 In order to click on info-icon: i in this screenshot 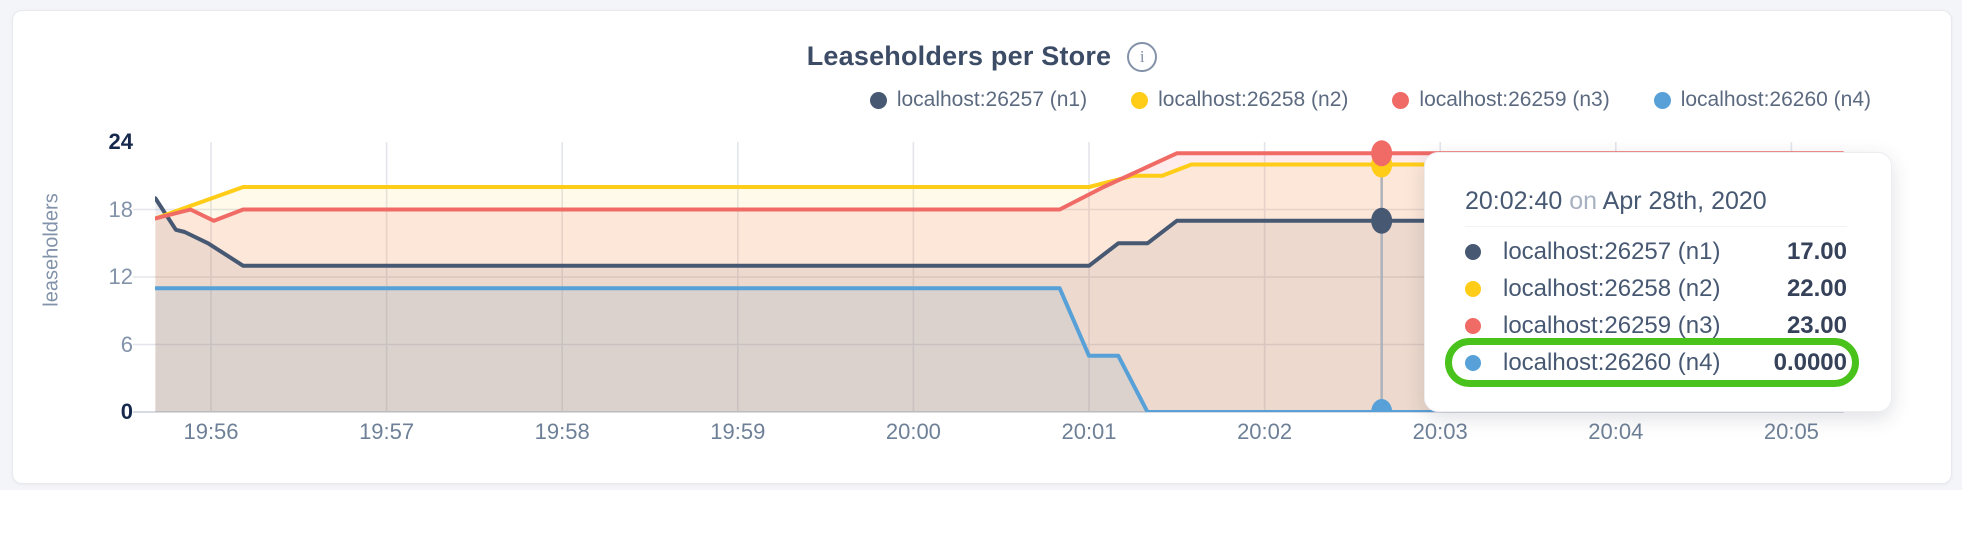, I will do `click(1142, 56)`.